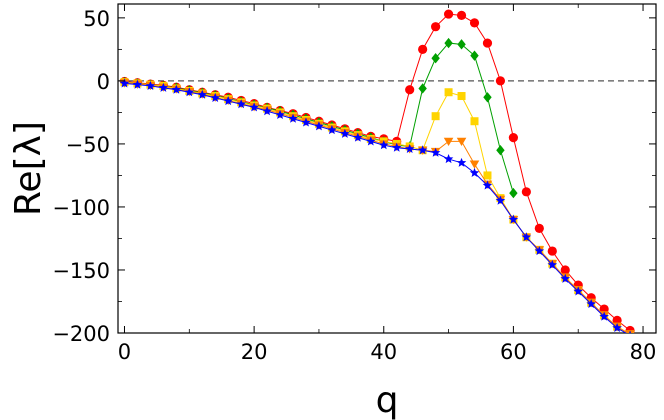 This screenshot has width=664, height=420. Describe the element at coordinates (81, 334) in the screenshot. I see `y-tick-label: −200` at that location.